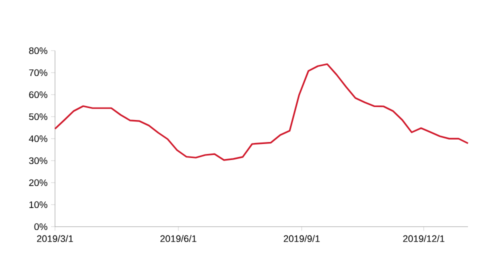 The image size is (492, 266). What do you see at coordinates (38, 72) in the screenshot?
I see `y-tick-label: 70%` at bounding box center [38, 72].